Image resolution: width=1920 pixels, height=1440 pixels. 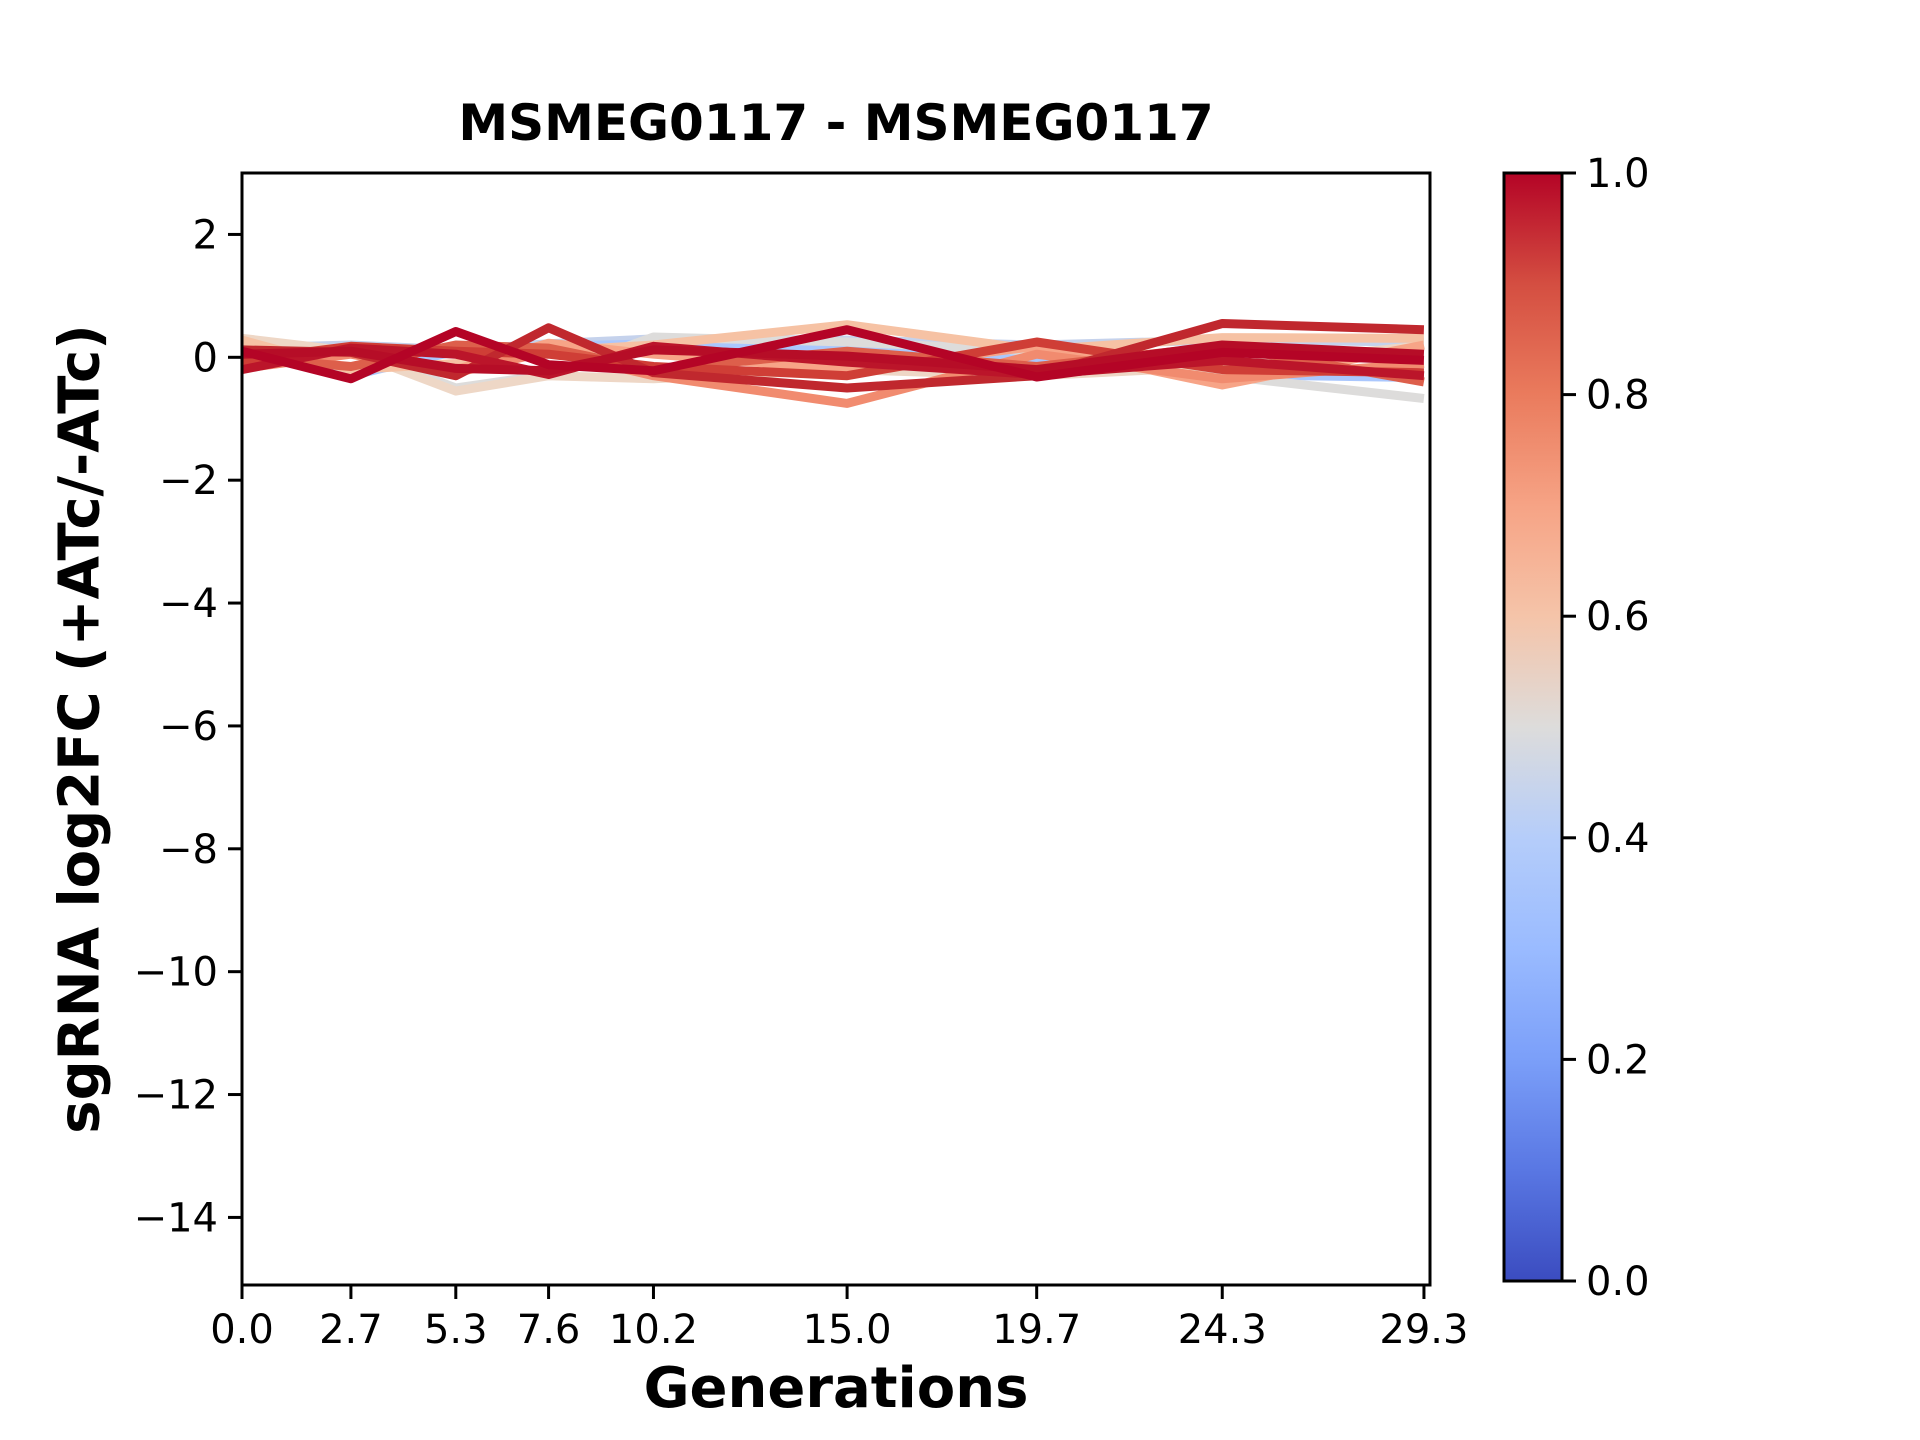 What do you see at coordinates (205, 358) in the screenshot?
I see `y-tick-label: 0` at bounding box center [205, 358].